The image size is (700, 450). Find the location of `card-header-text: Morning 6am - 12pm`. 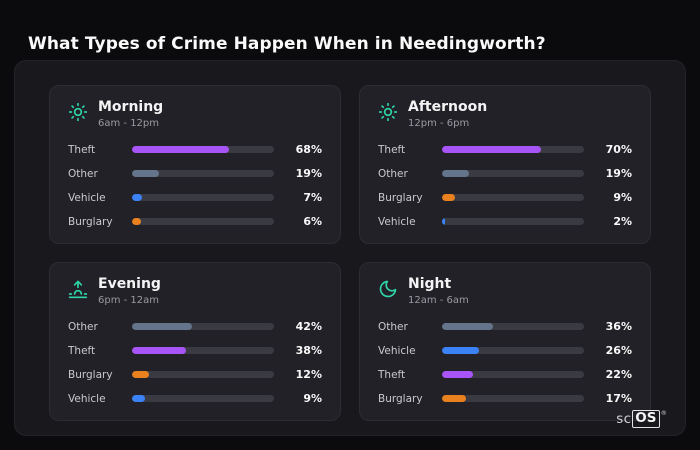

card-header-text: Morning 6am - 12pm is located at coordinates (130, 114).